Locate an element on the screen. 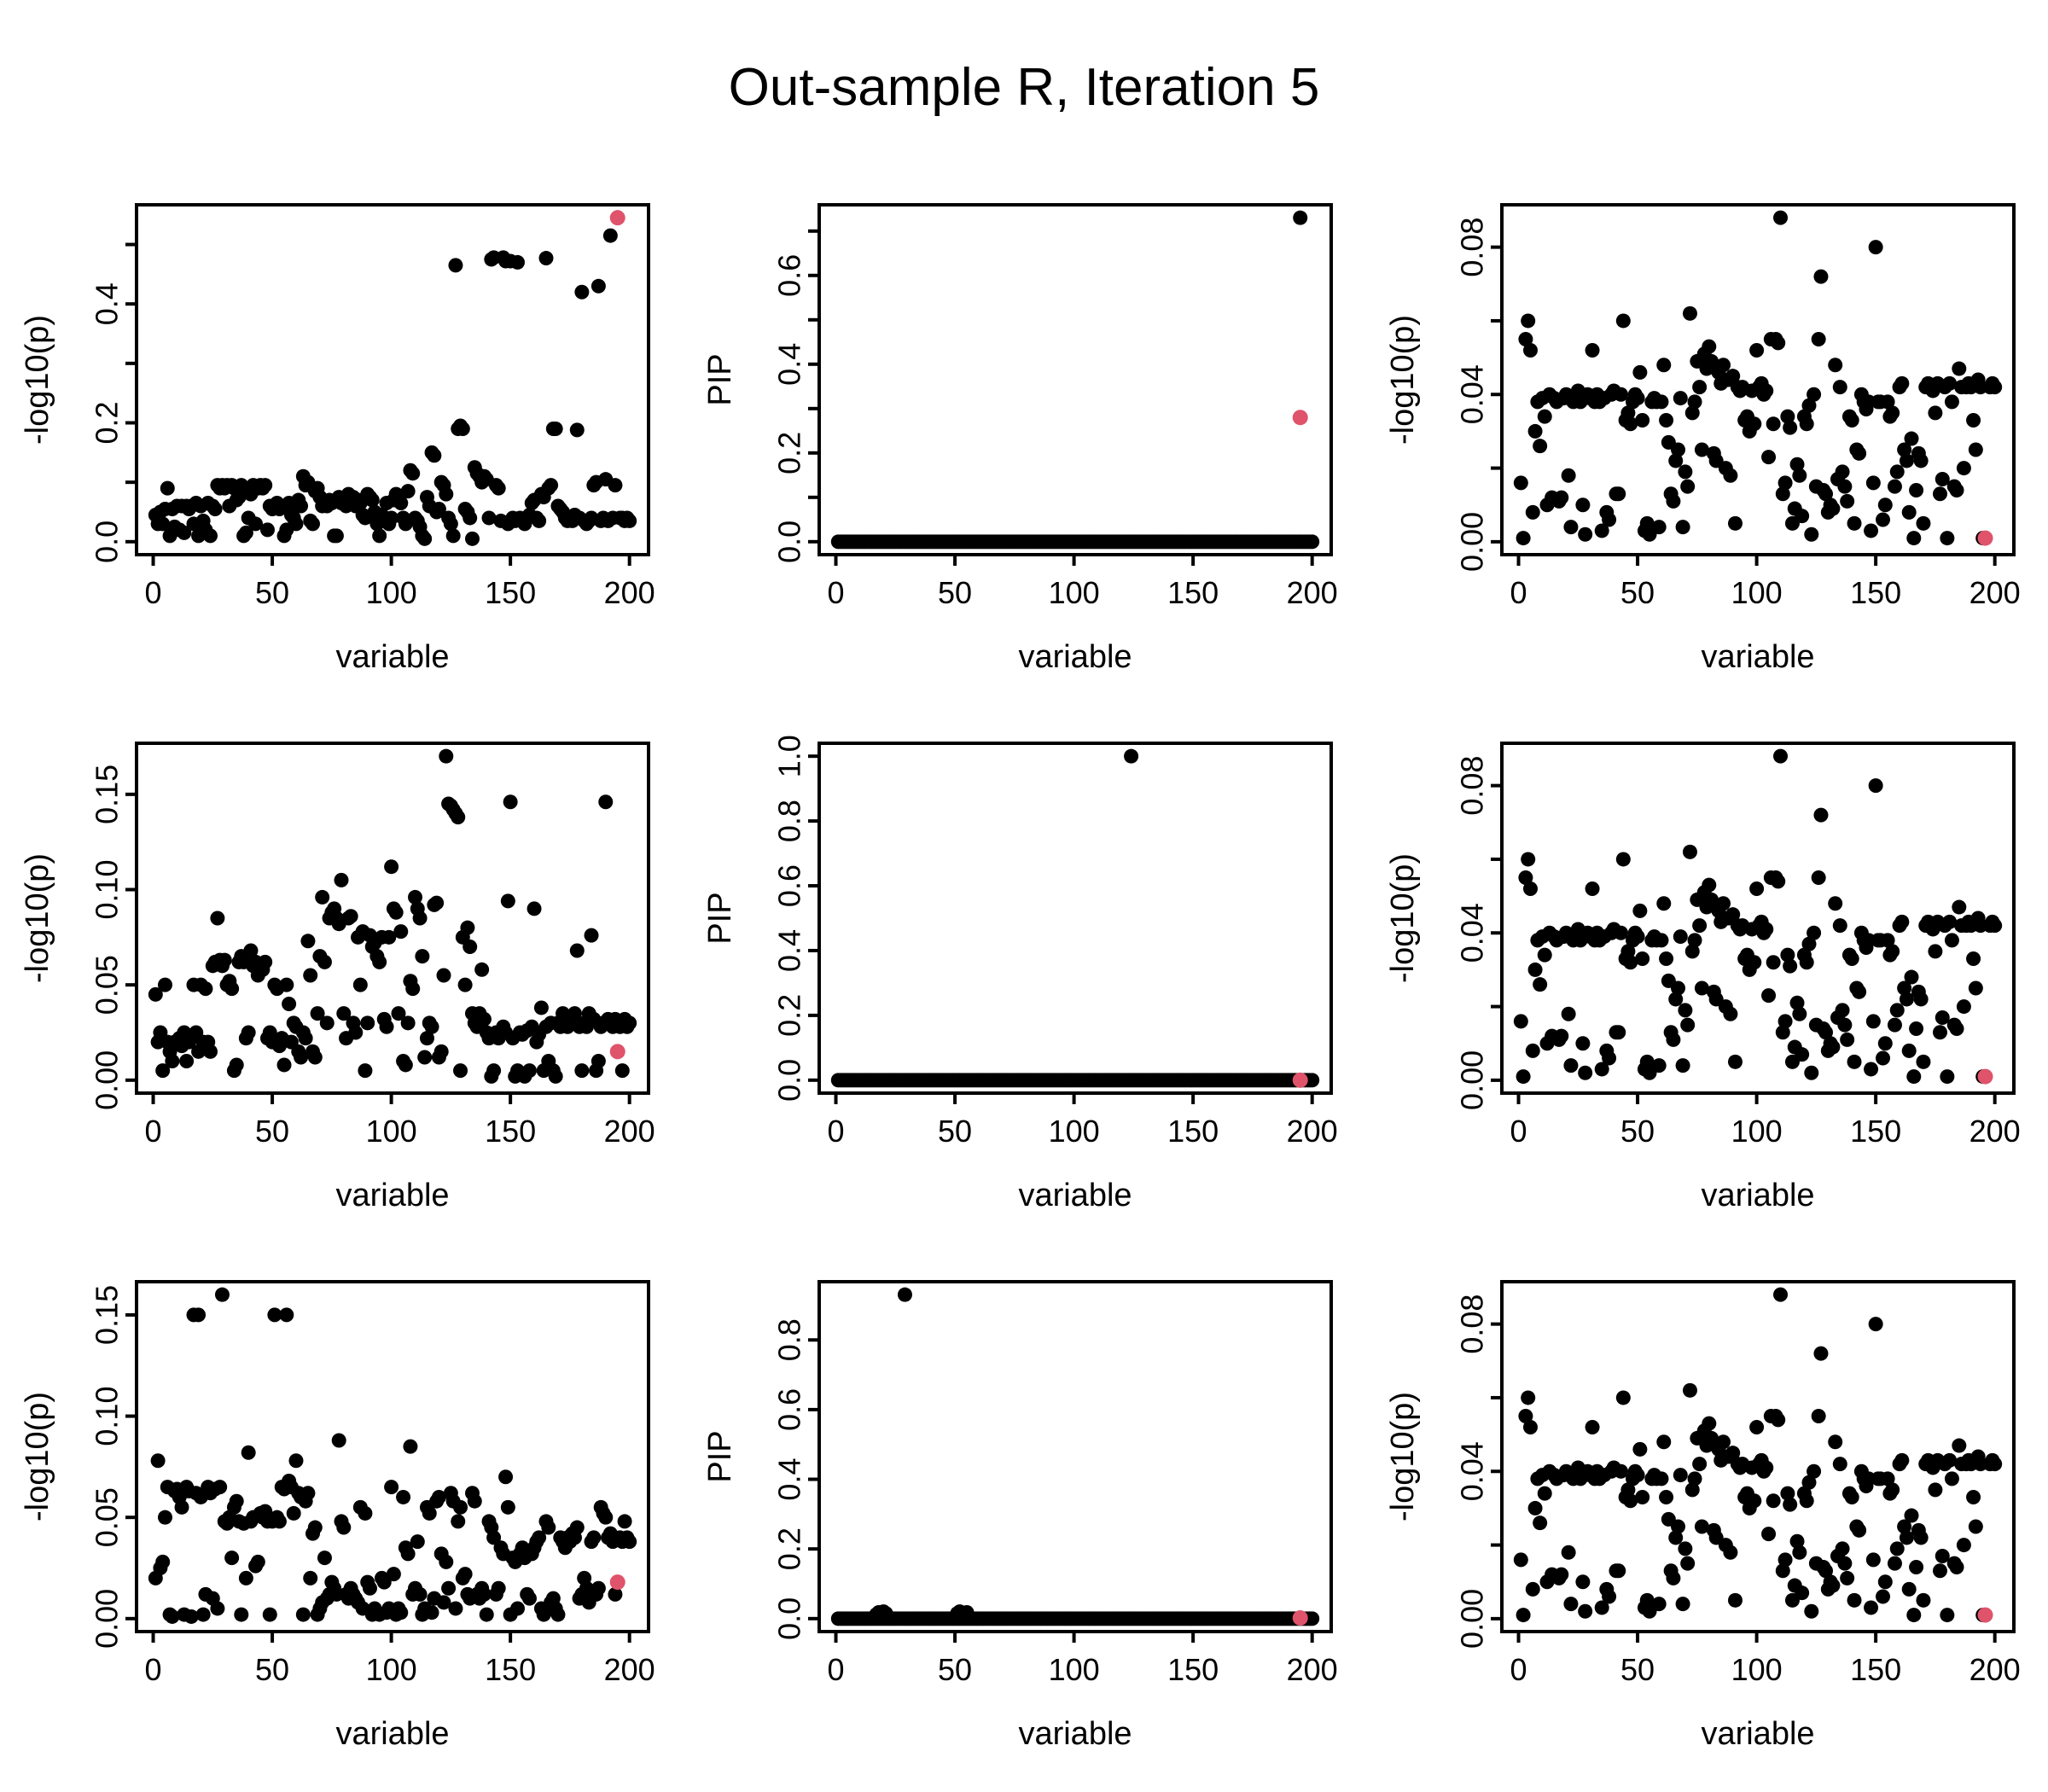 The height and width of the screenshot is (1792, 2048). plot-row3-col2: 0 50 100 150 200 0.0 0.2 0.4 0.6 0.8 variable PIP is located at coordinates (1020, 1516).